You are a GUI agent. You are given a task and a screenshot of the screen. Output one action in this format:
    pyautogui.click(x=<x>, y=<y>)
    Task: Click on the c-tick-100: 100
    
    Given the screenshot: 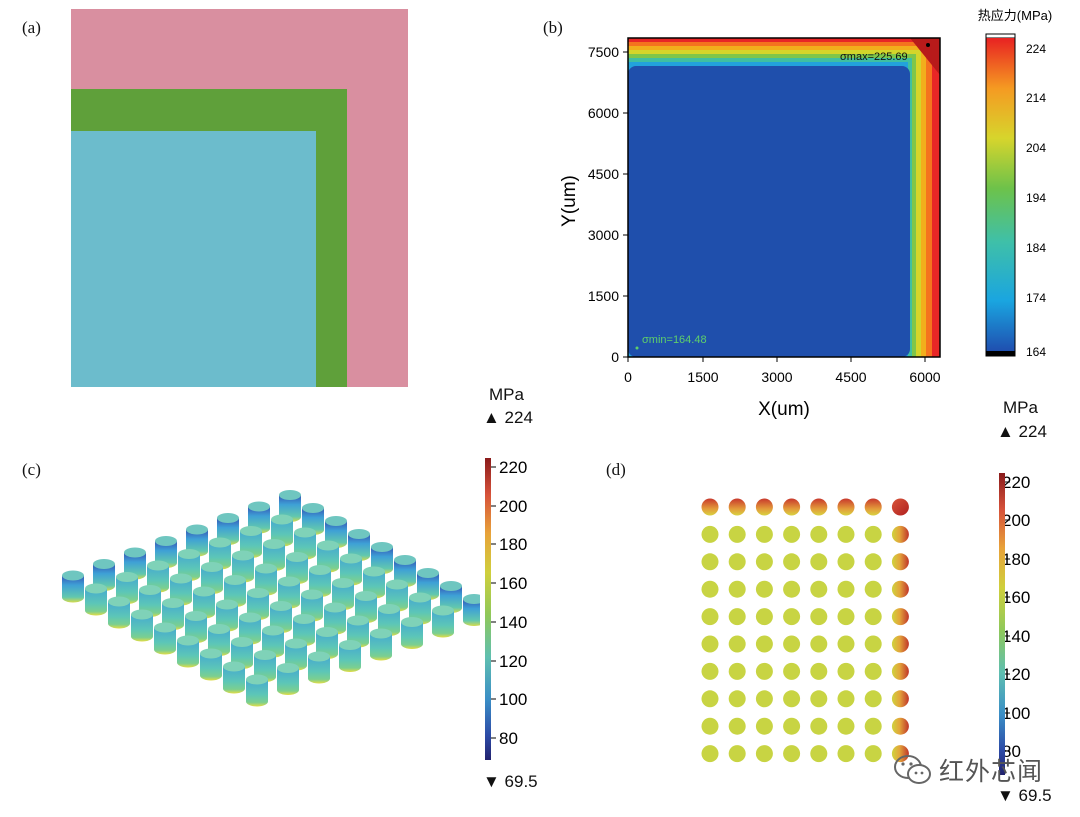 What is the action you would take?
    pyautogui.click(x=513, y=699)
    